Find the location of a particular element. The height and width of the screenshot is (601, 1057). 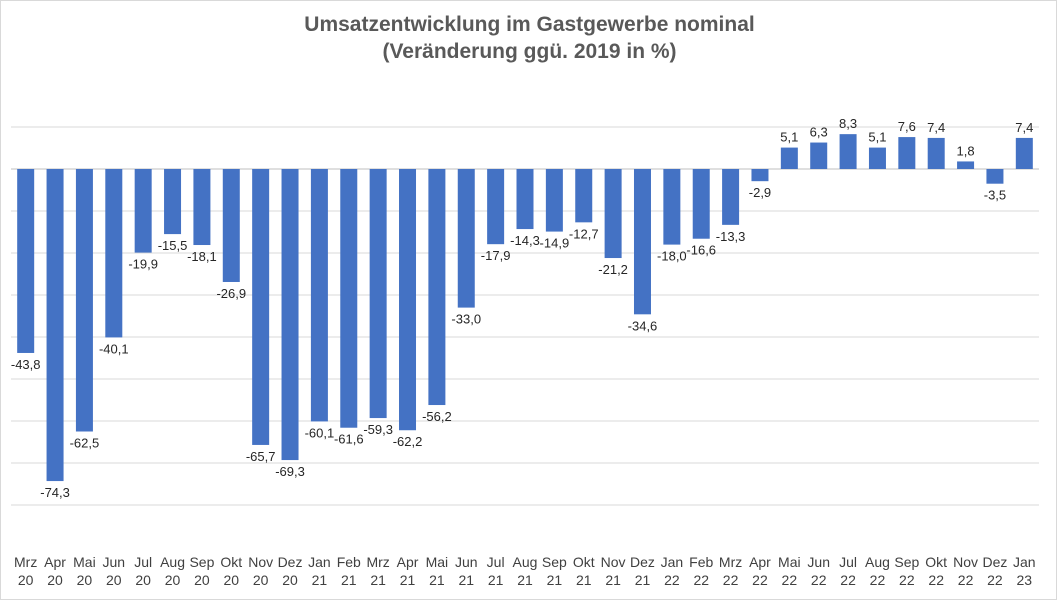

chart-title: Umsatzentwicklung im Gastgewerbe nominal is located at coordinates (529, 24).